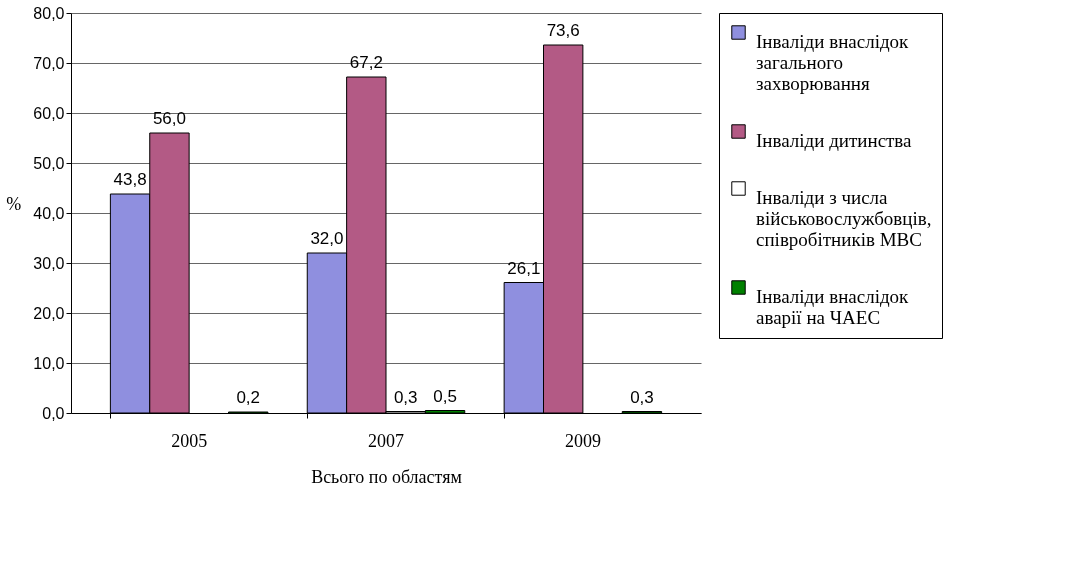 This screenshot has width=1092, height=576. Describe the element at coordinates (49, 363) in the screenshot. I see `y-tick-label: 10,0` at that location.